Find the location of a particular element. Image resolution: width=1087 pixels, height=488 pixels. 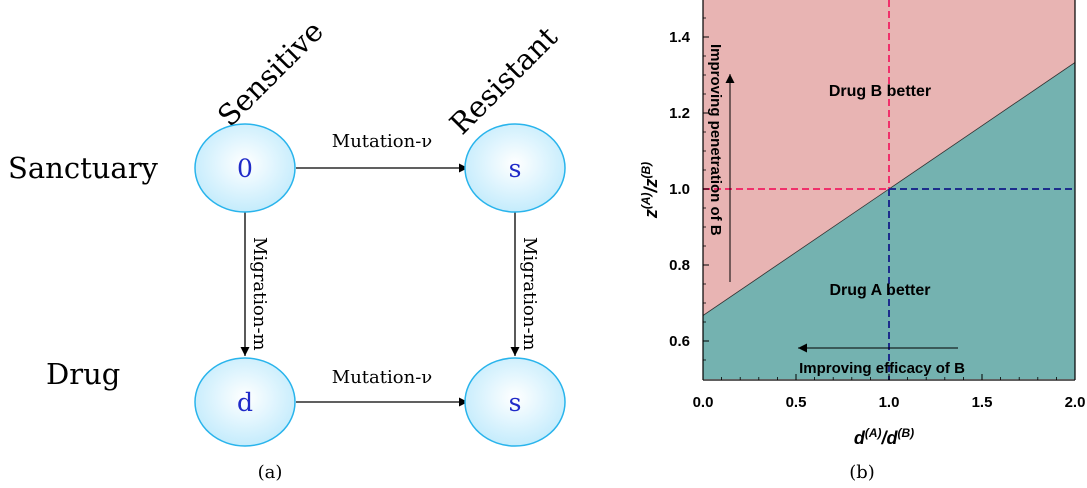

penetration-arrow-label: Improving penetration of B is located at coordinates (715, 140).